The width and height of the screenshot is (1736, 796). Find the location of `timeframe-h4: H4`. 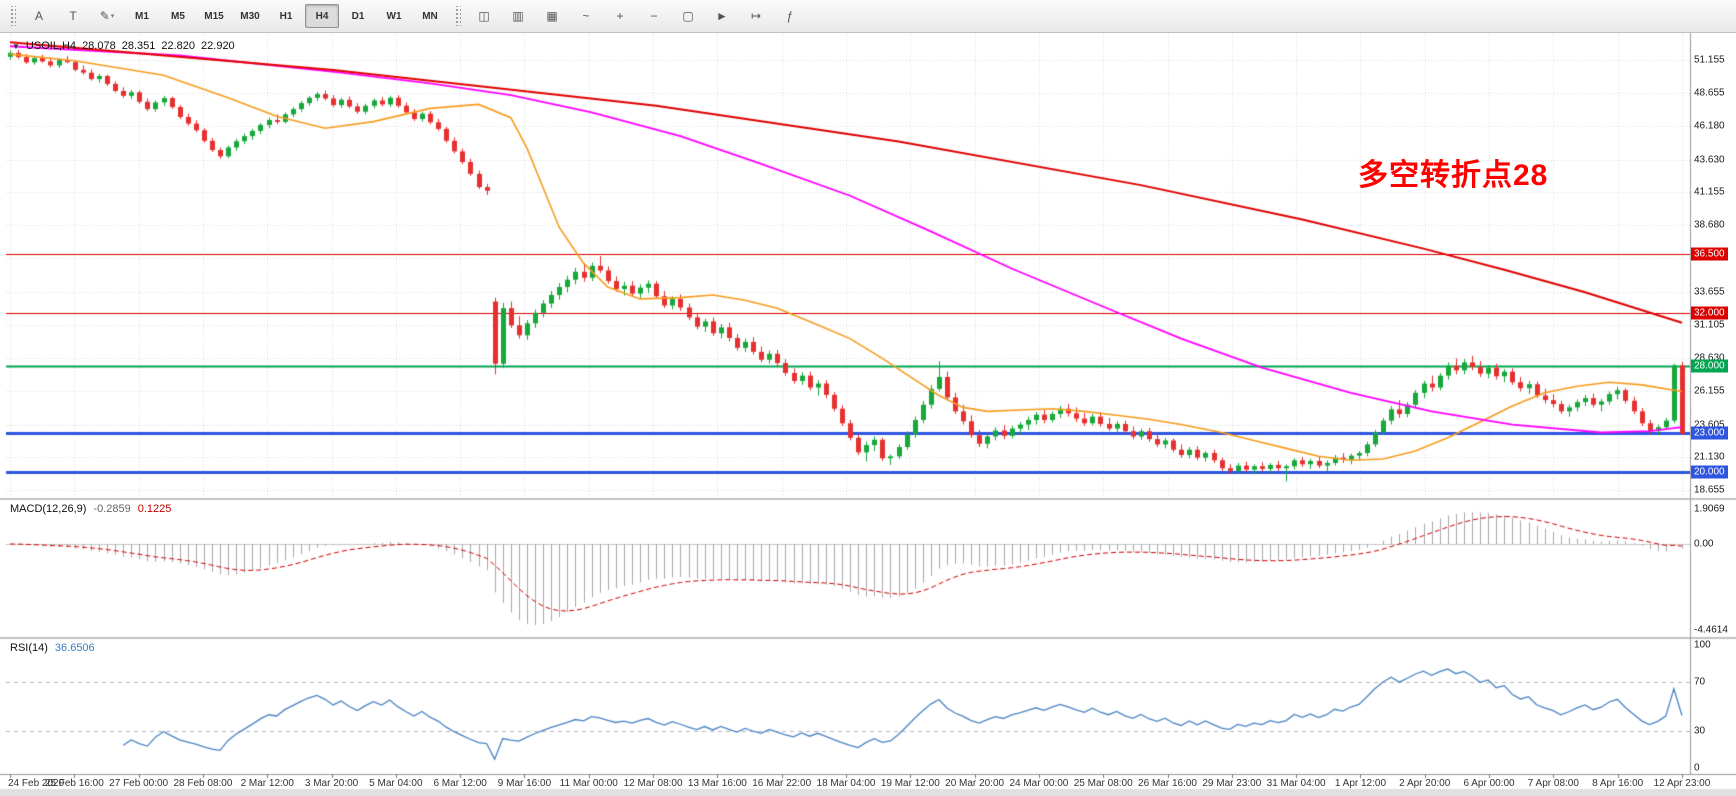

timeframe-h4: H4 is located at coordinates (322, 16).